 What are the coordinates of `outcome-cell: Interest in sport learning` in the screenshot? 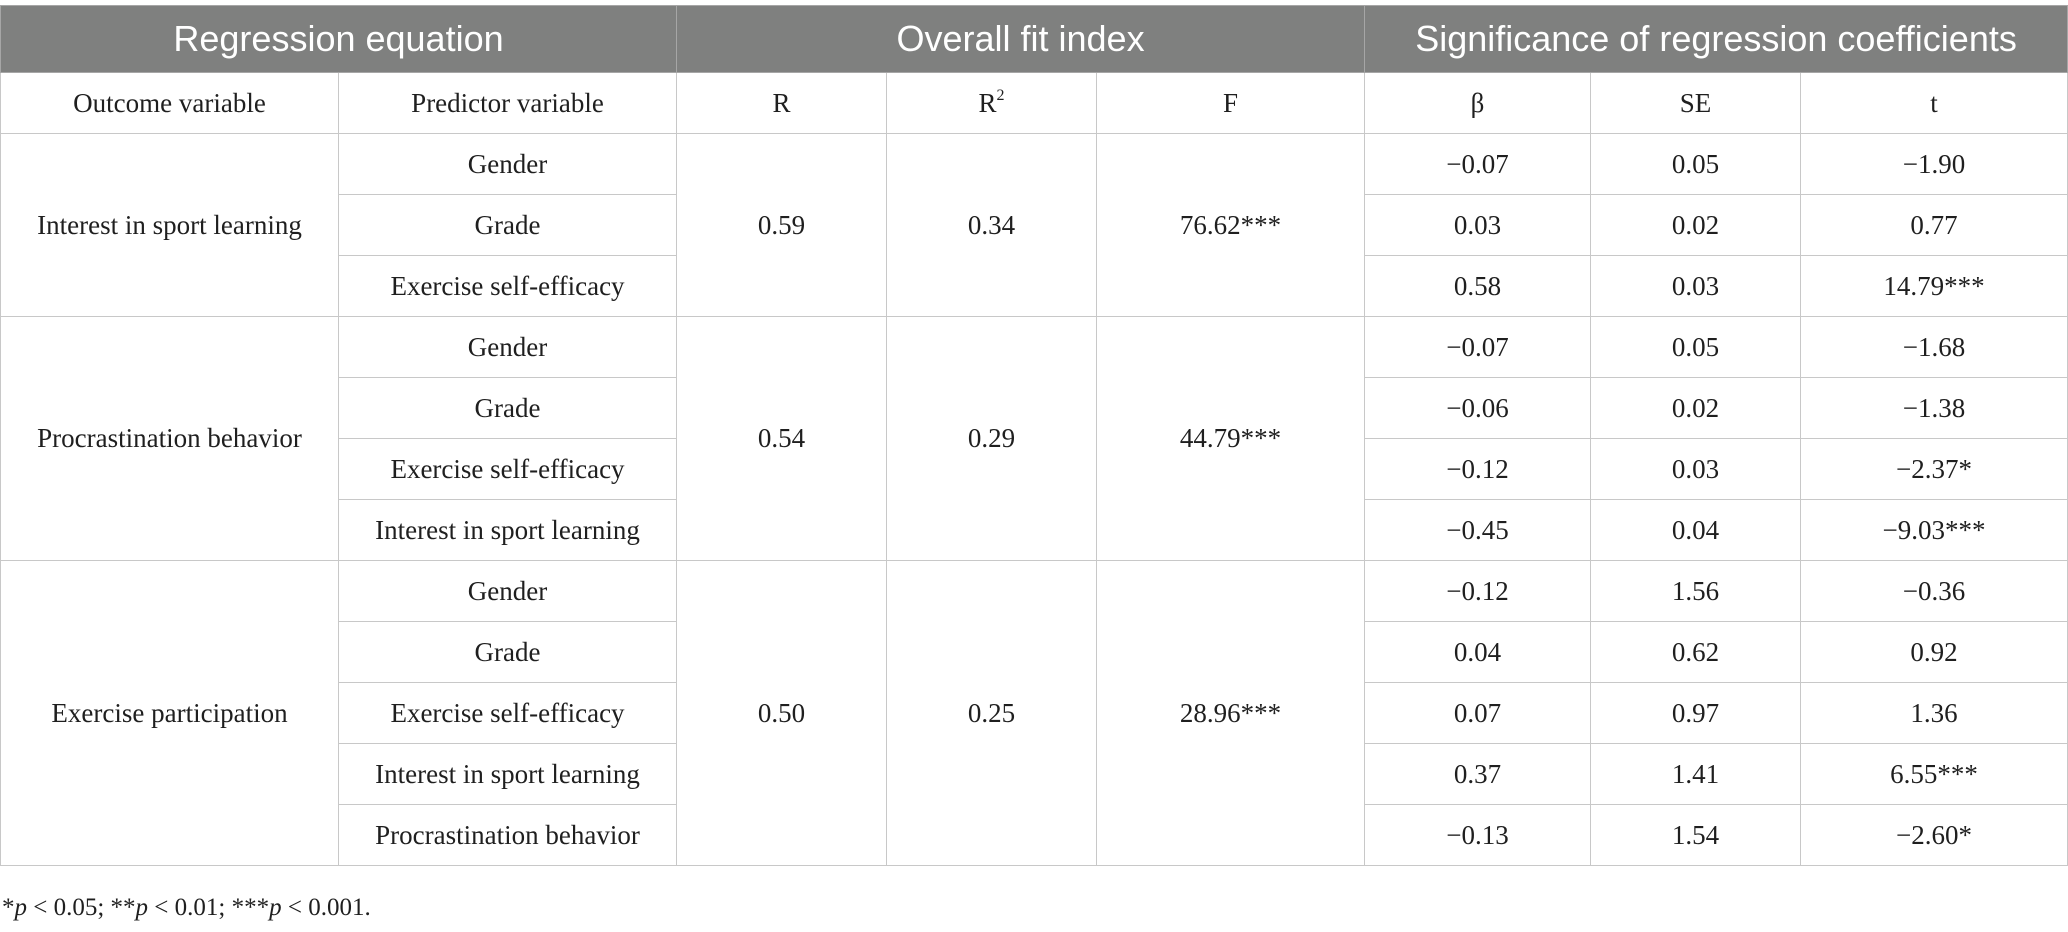 It's located at (169, 225).